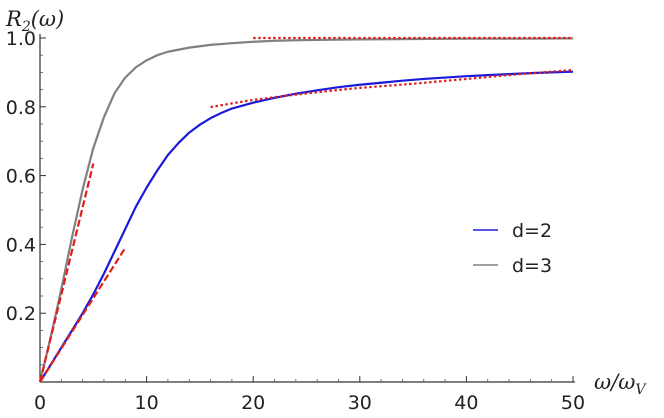  What do you see at coordinates (21, 177) in the screenshot?
I see `y-tick-label: 0.6` at bounding box center [21, 177].